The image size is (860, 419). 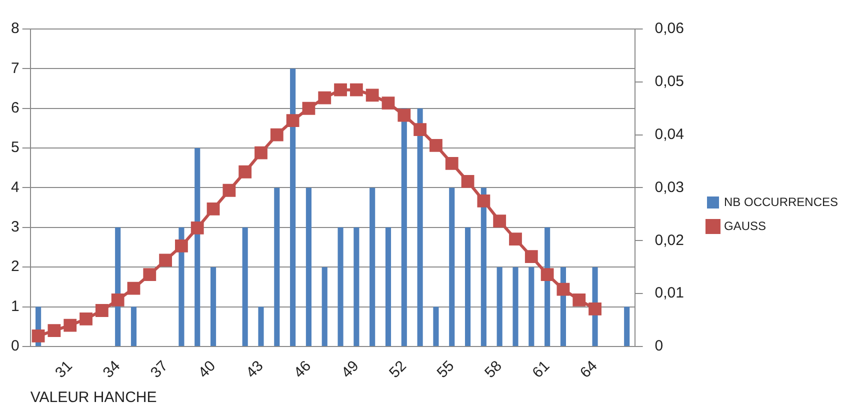 I want to click on x-tick-label: 40, so click(x=207, y=370).